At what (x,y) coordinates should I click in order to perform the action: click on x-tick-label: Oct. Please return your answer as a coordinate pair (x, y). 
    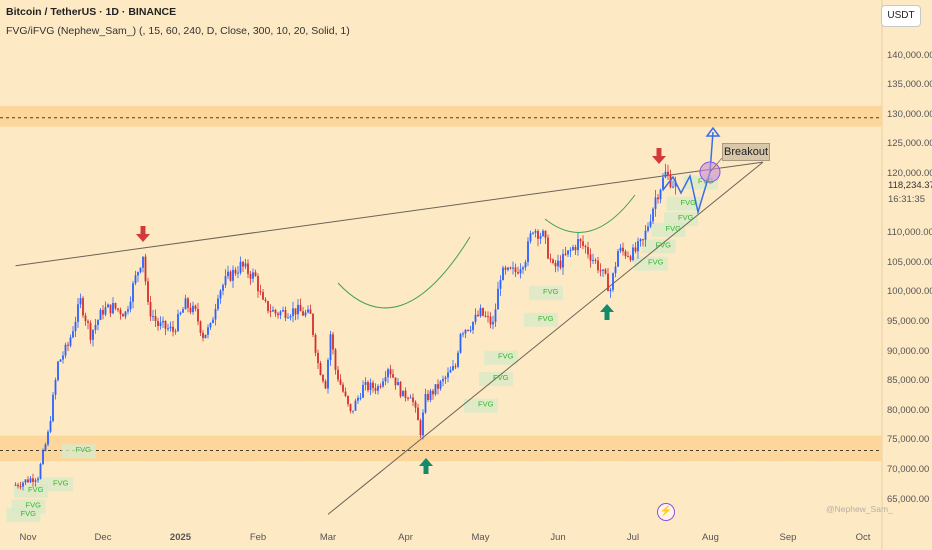
    Looking at the image, I should click on (863, 537).